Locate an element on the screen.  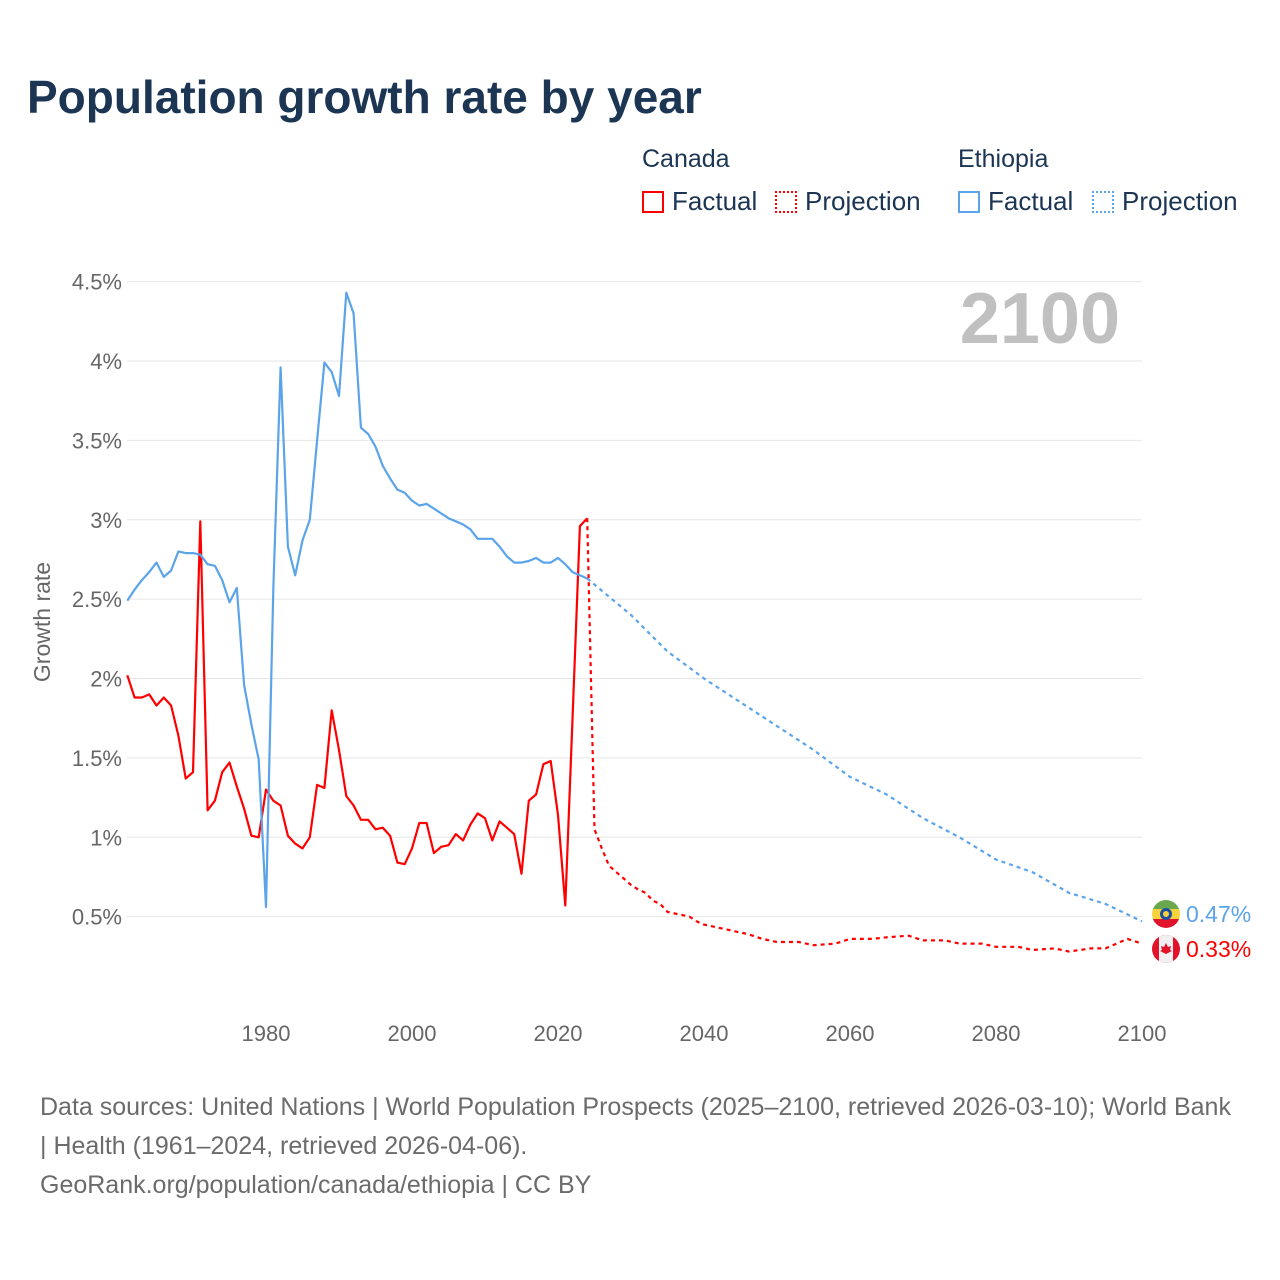
x-tick-label: 2040 is located at coordinates (704, 1033).